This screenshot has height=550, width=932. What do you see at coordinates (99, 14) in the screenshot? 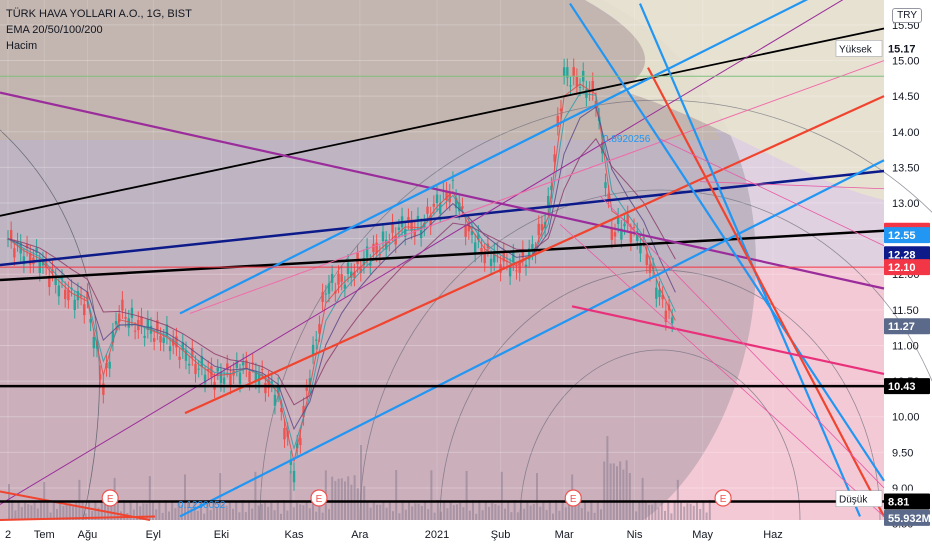
I see `symbol-title: TÜRK HAVA YOLLARI A.O., 1G, BIST` at bounding box center [99, 14].